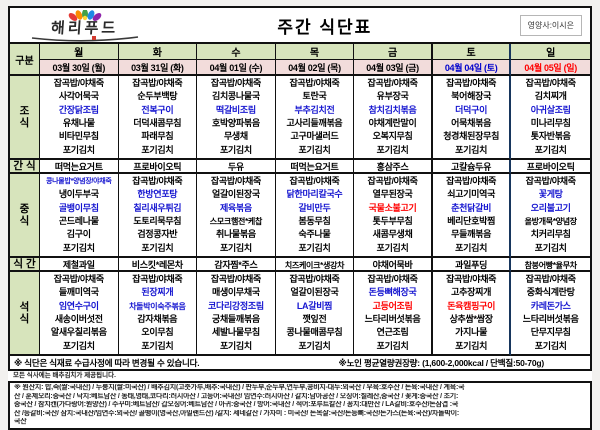 The width and height of the screenshot is (600, 430). I want to click on menu-item: 취나물볶음, so click(235, 234).